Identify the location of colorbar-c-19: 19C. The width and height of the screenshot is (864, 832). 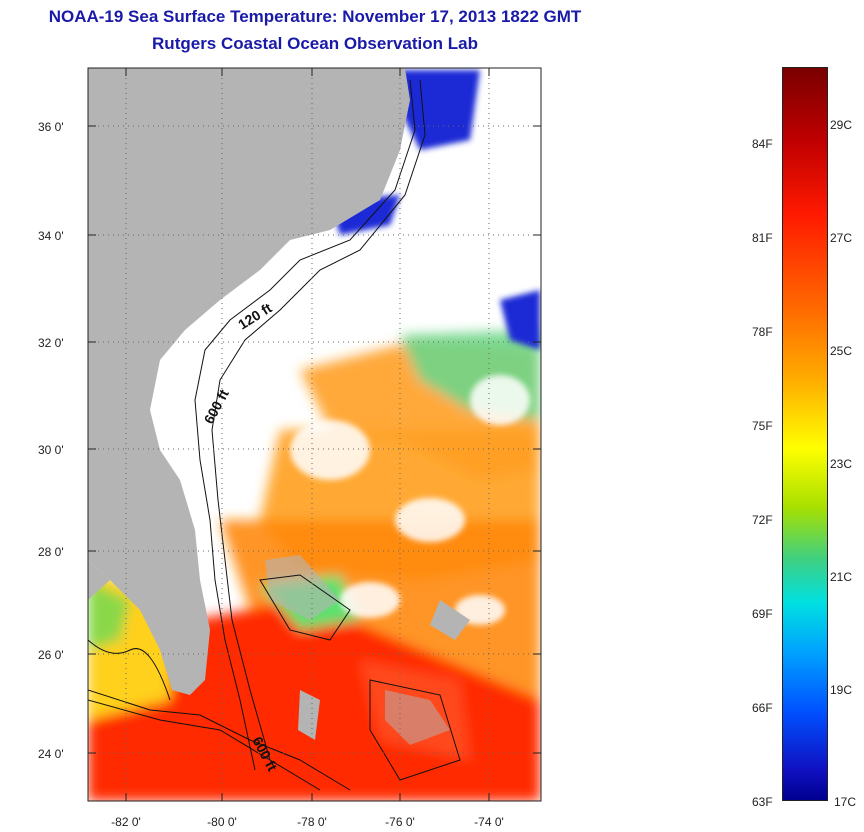
(841, 690).